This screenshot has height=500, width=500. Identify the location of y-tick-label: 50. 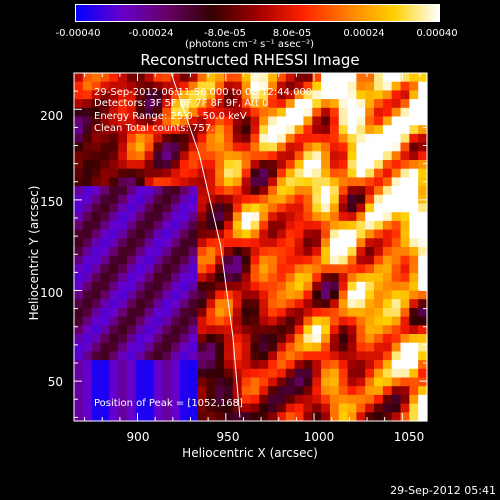
(55, 382).